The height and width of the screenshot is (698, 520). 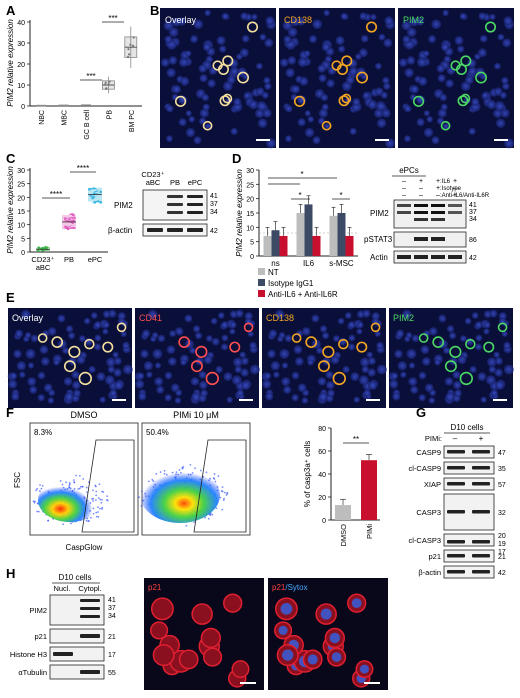 I want to click on y-tick-label: 40, so click(x=21, y=23).